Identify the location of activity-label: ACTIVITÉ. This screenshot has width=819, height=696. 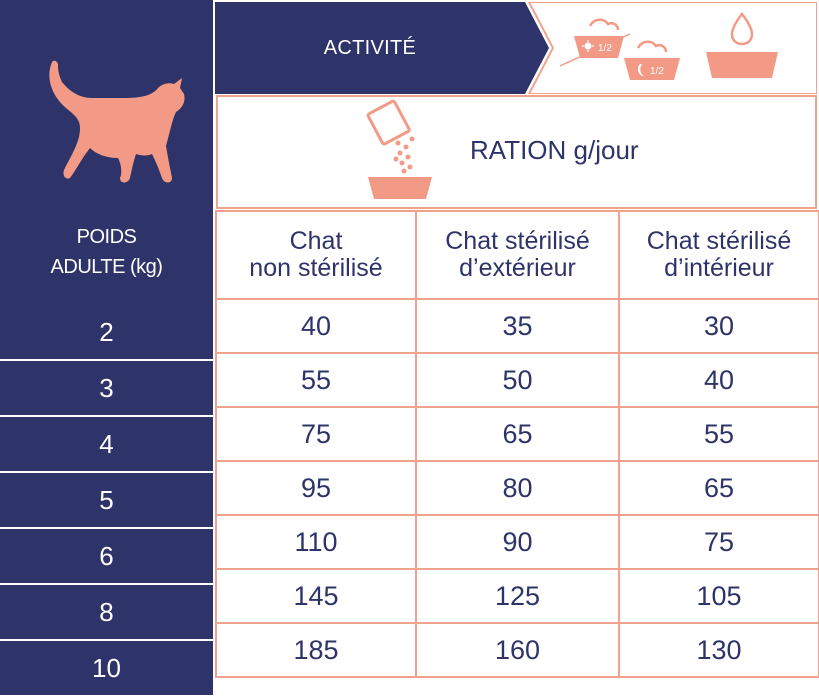
(370, 47).